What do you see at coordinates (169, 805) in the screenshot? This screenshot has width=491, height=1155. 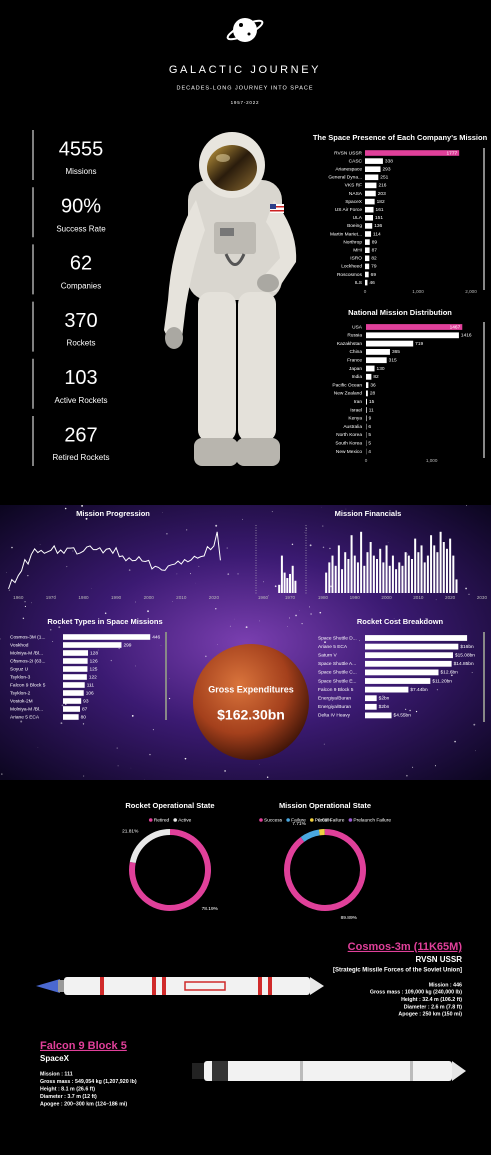 I see `chart-title: Rocket Operational State` at bounding box center [169, 805].